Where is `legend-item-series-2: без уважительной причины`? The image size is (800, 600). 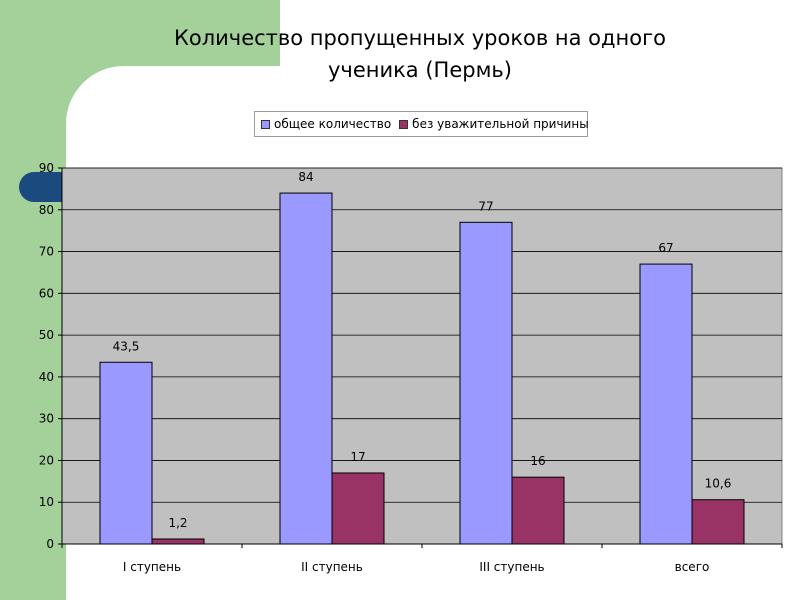
legend-item-series-2: без уважительной причины is located at coordinates (494, 124).